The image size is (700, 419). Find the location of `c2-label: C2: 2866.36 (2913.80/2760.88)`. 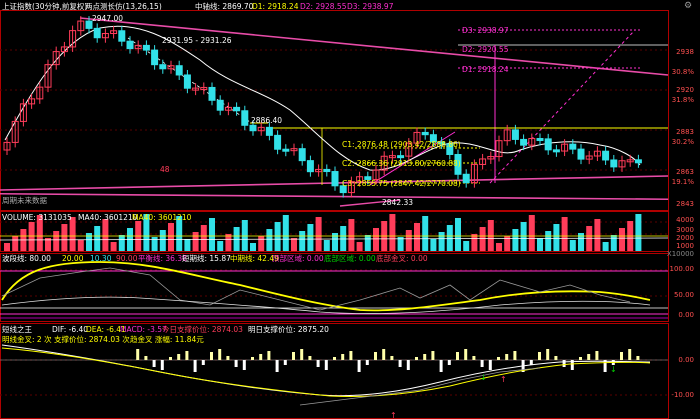

c2-label: C2: 2866.36 (2913.80/2760.88) is located at coordinates (401, 163).